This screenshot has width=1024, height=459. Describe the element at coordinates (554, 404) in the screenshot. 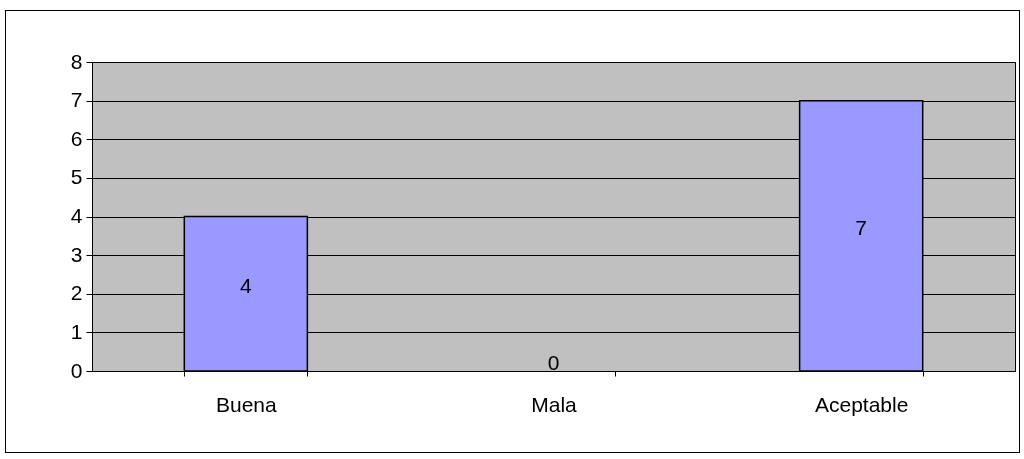

I see `x-tick-label: Mala` at that location.